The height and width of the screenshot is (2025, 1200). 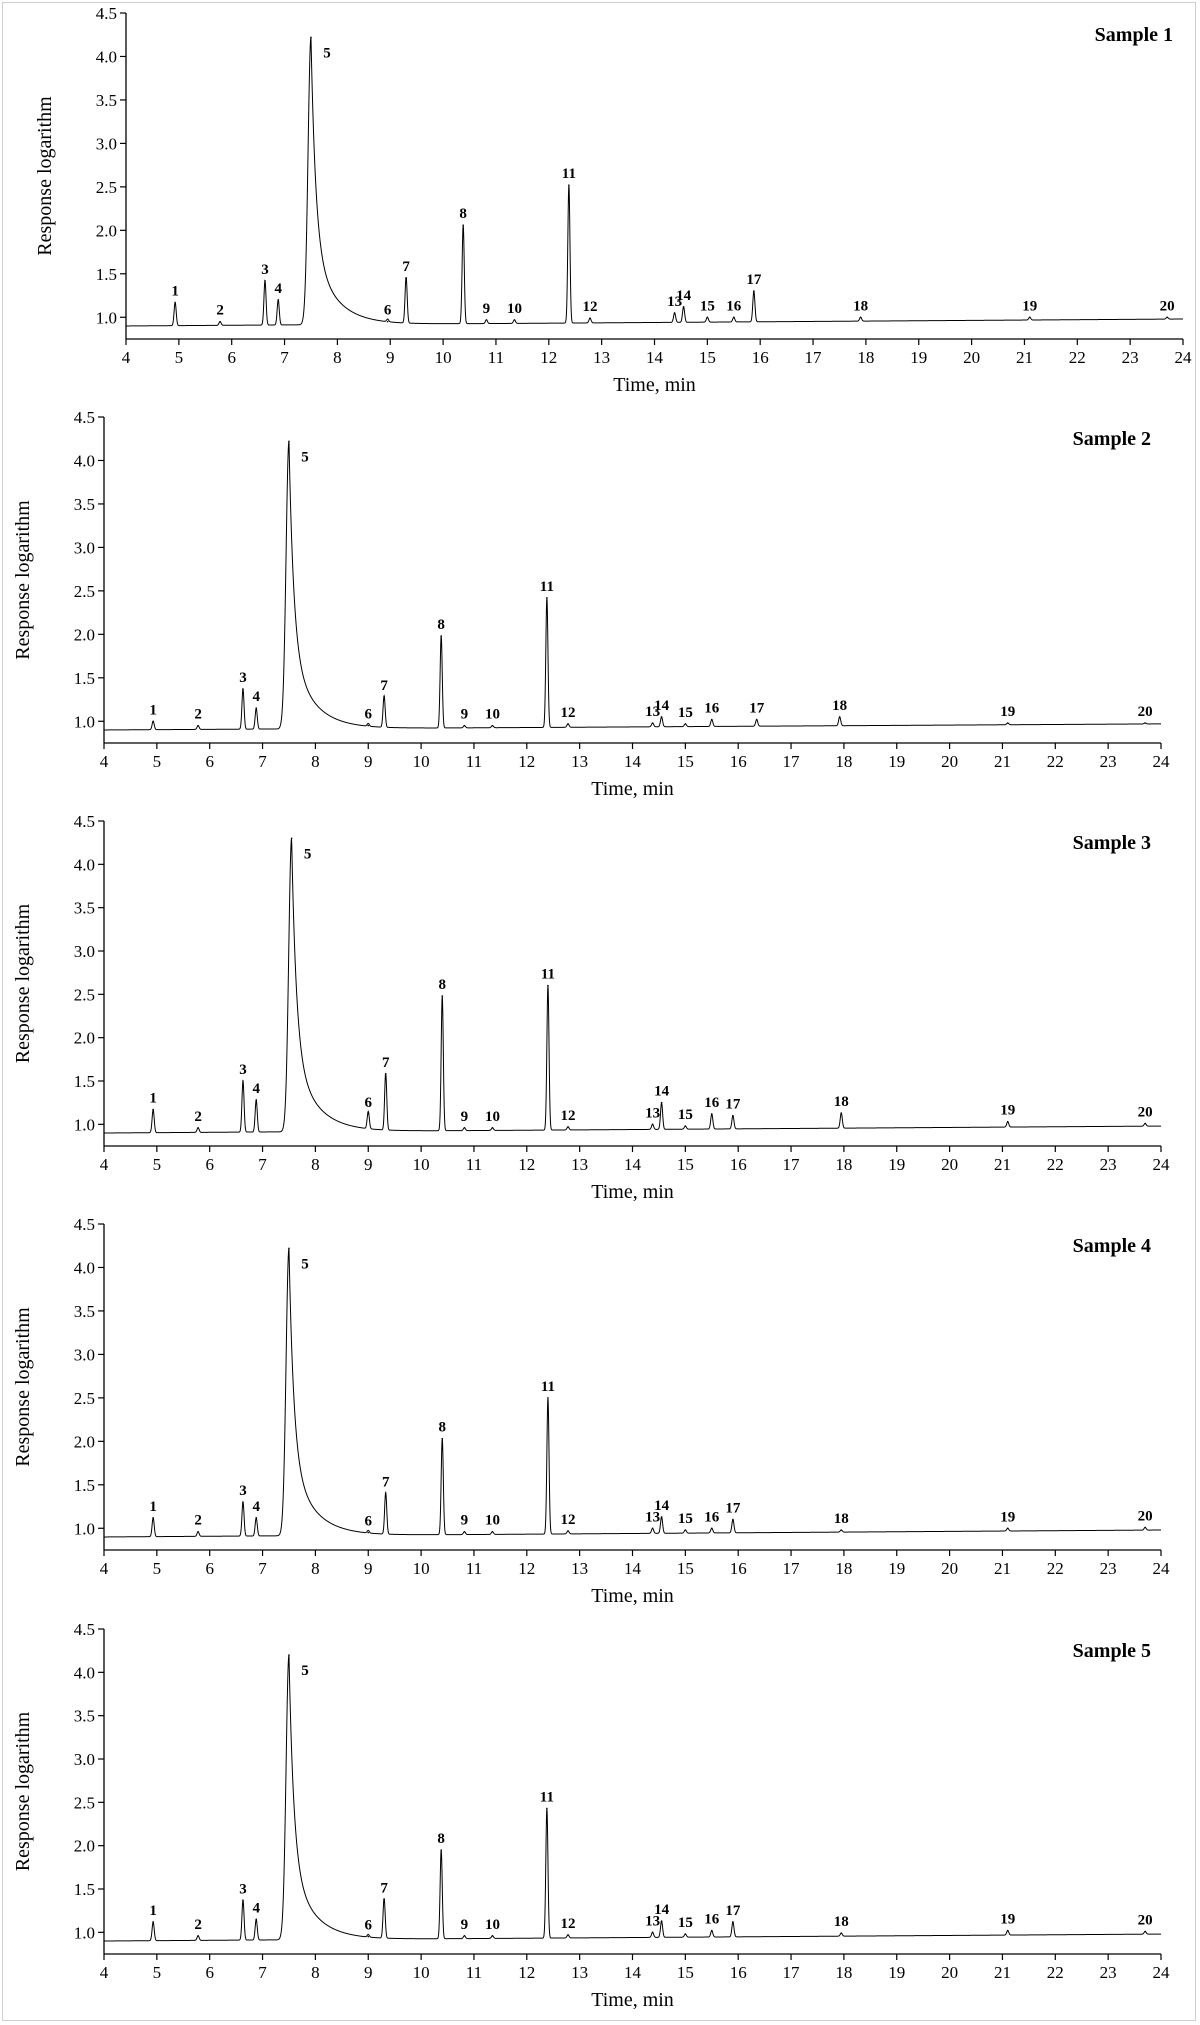 I want to click on x-tick-label: 24, so click(x=1162, y=1568).